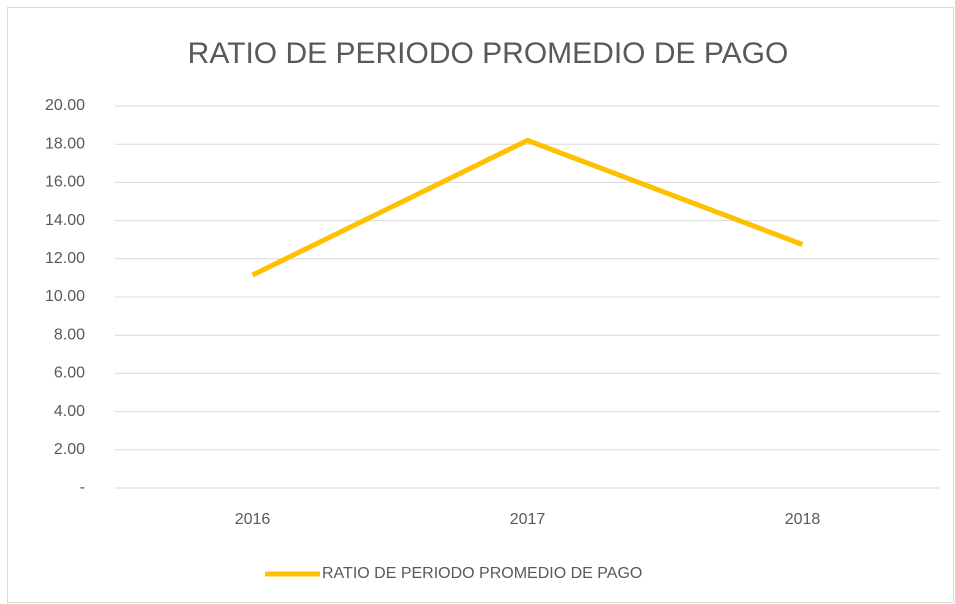 This screenshot has width=955, height=604. What do you see at coordinates (65, 296) in the screenshot?
I see `y-tick-label: 10.00` at bounding box center [65, 296].